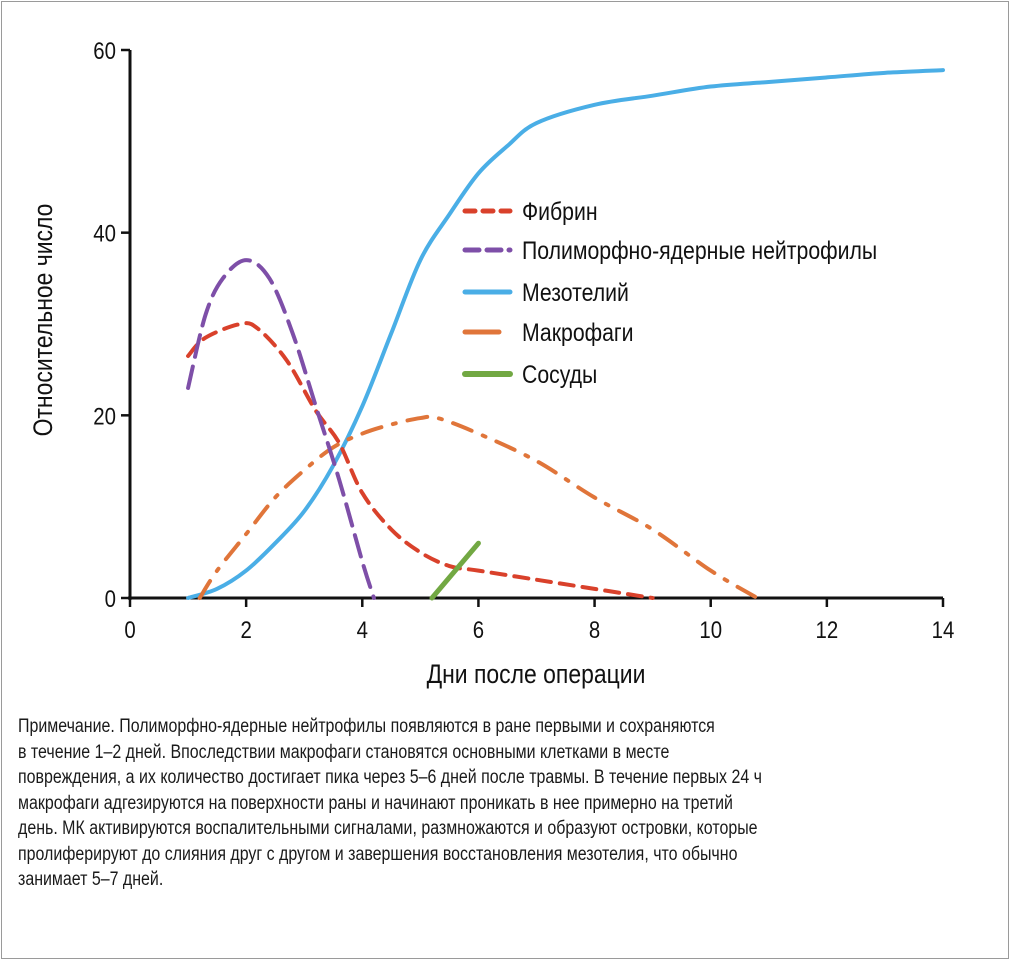 The image size is (1010, 960). Describe the element at coordinates (362, 629) in the screenshot. I see `x-tick-label: 4` at that location.